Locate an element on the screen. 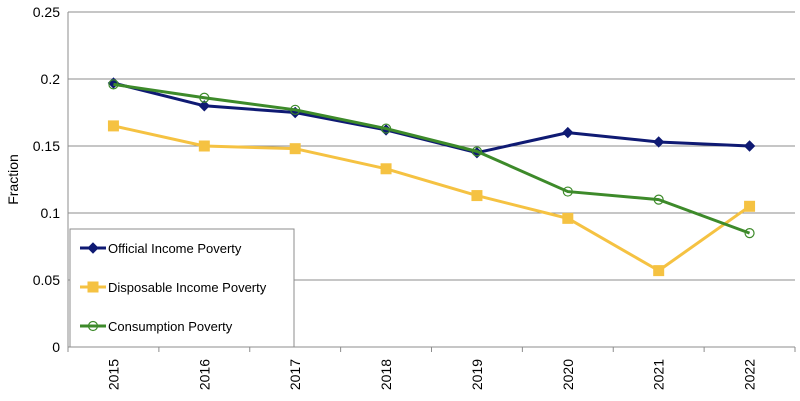  x-tick-labels: 2015 2016 2017 2018 2019 2020 2021 2022 is located at coordinates (431, 374).